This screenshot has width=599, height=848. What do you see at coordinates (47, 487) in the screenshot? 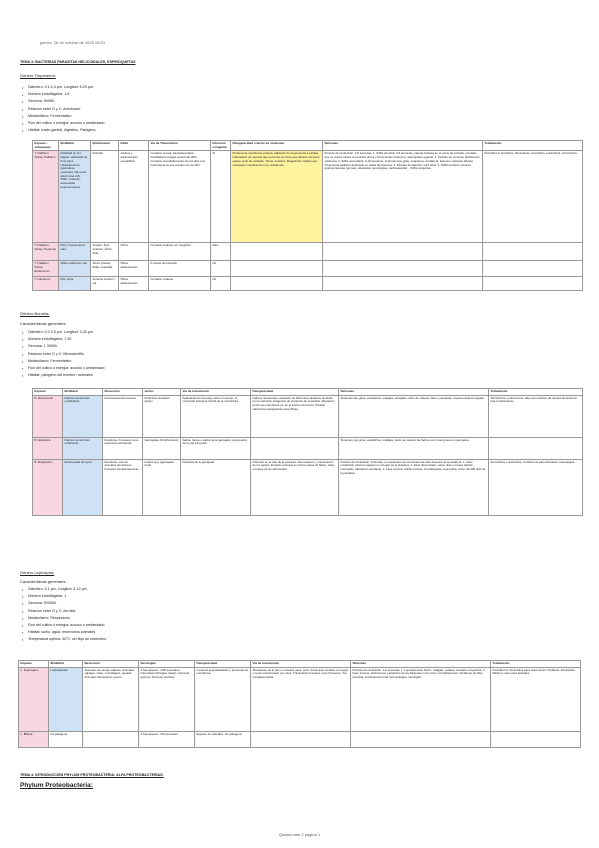
I see `table-cell: B. Burgdorferi` at bounding box center [47, 487].